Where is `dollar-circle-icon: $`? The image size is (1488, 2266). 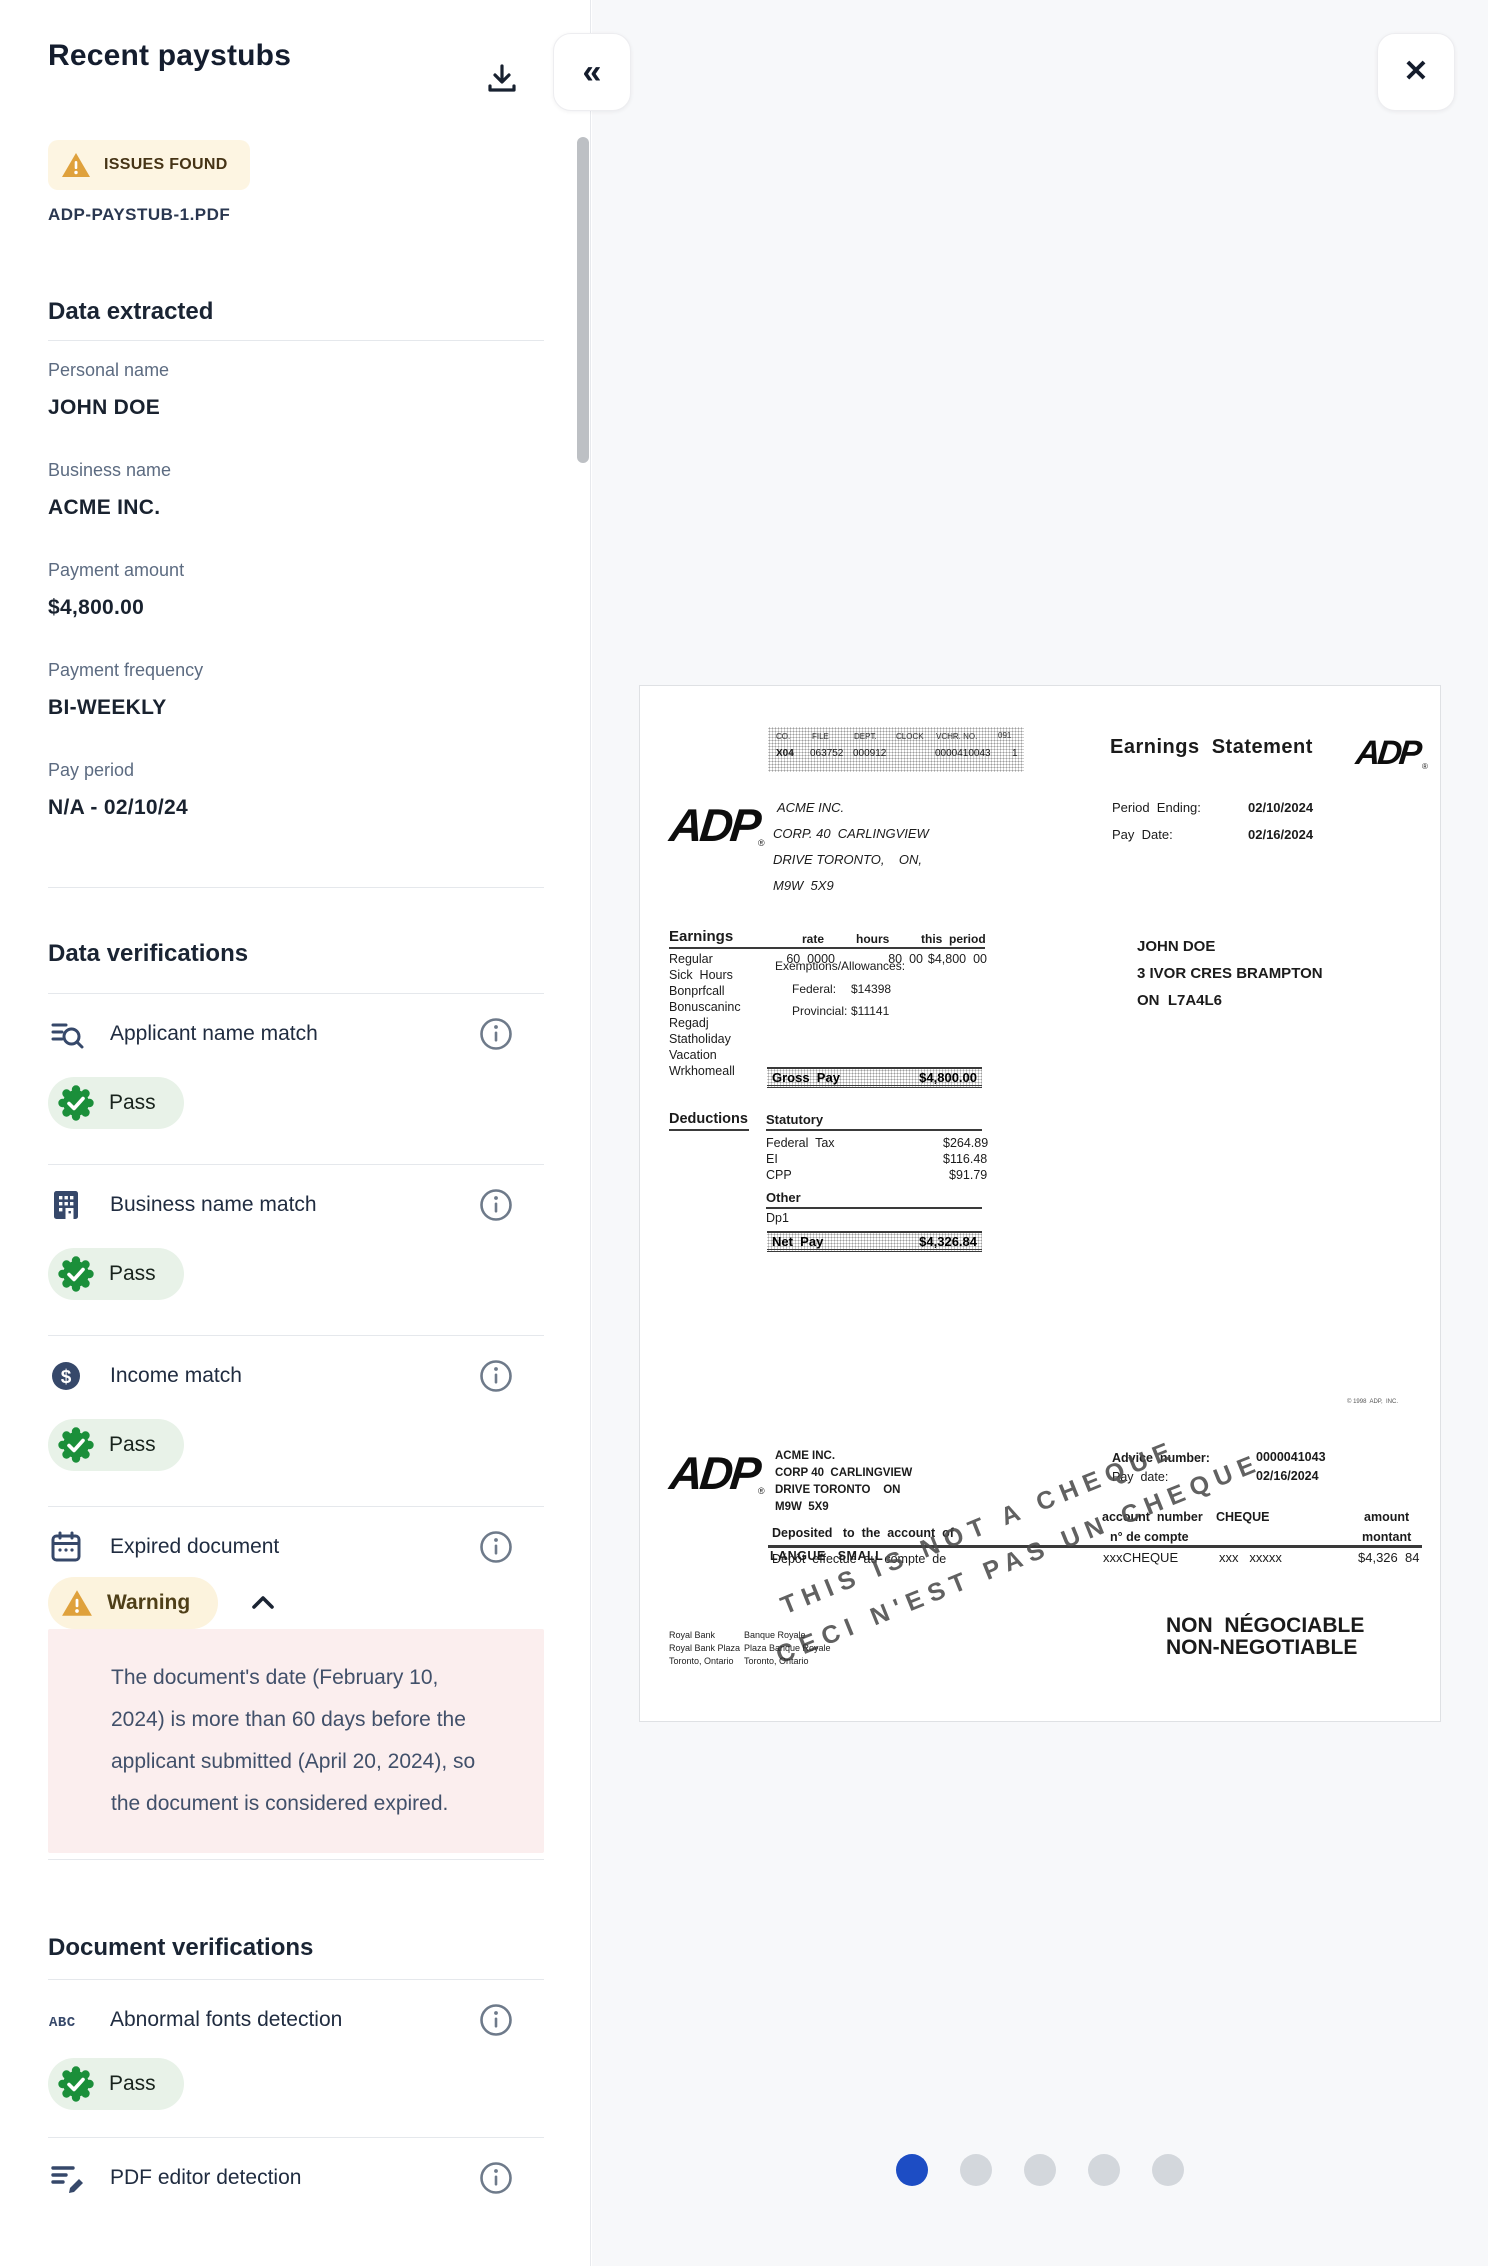 dollar-circle-icon: $ is located at coordinates (68, 1376).